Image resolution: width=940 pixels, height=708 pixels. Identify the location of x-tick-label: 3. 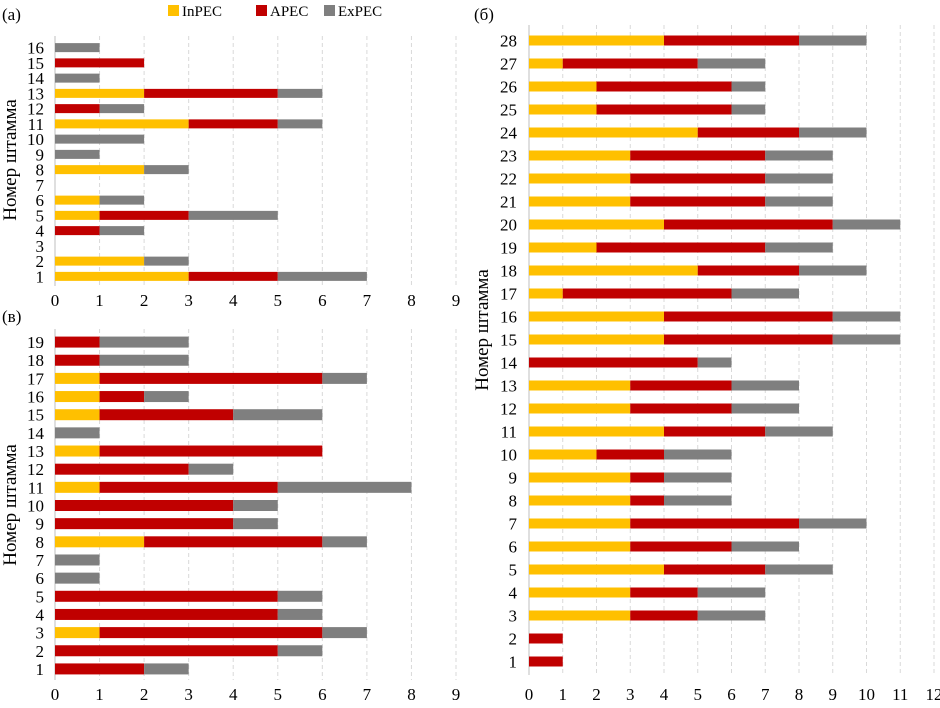
(188, 694).